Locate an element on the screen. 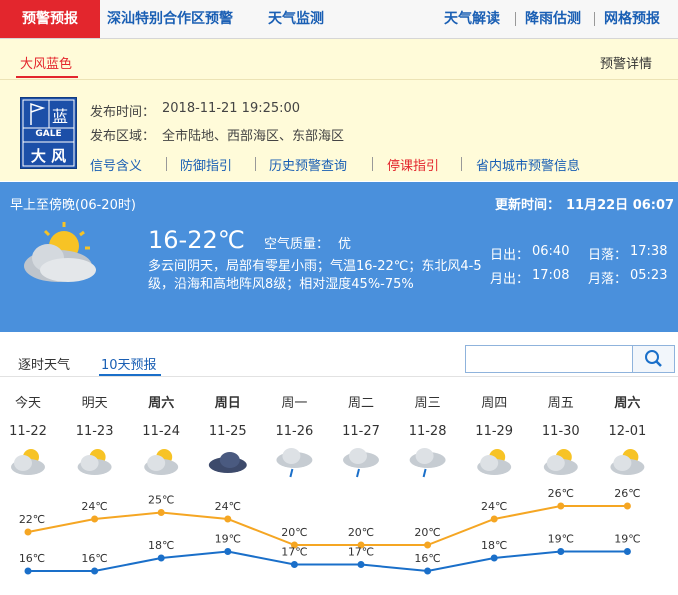 This screenshot has height=595, width=678. area-label: 发布区域： is located at coordinates (123, 136).